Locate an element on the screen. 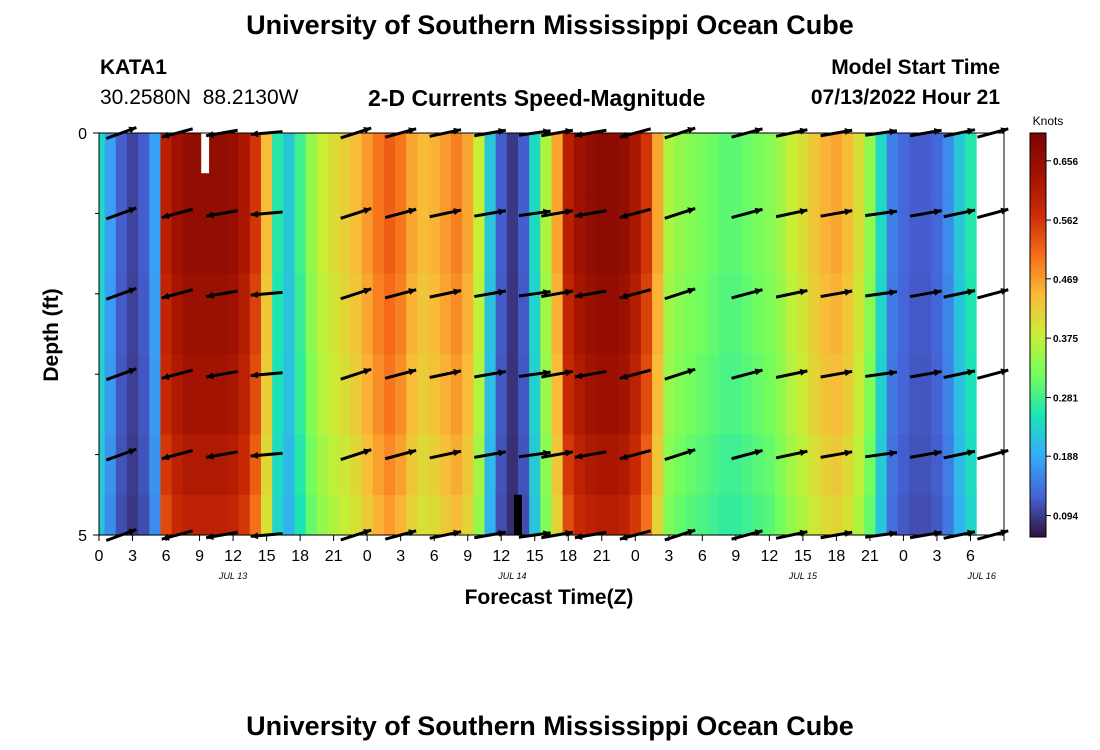 This screenshot has width=1100, height=750. x-tick-label: 9 is located at coordinates (735, 556).